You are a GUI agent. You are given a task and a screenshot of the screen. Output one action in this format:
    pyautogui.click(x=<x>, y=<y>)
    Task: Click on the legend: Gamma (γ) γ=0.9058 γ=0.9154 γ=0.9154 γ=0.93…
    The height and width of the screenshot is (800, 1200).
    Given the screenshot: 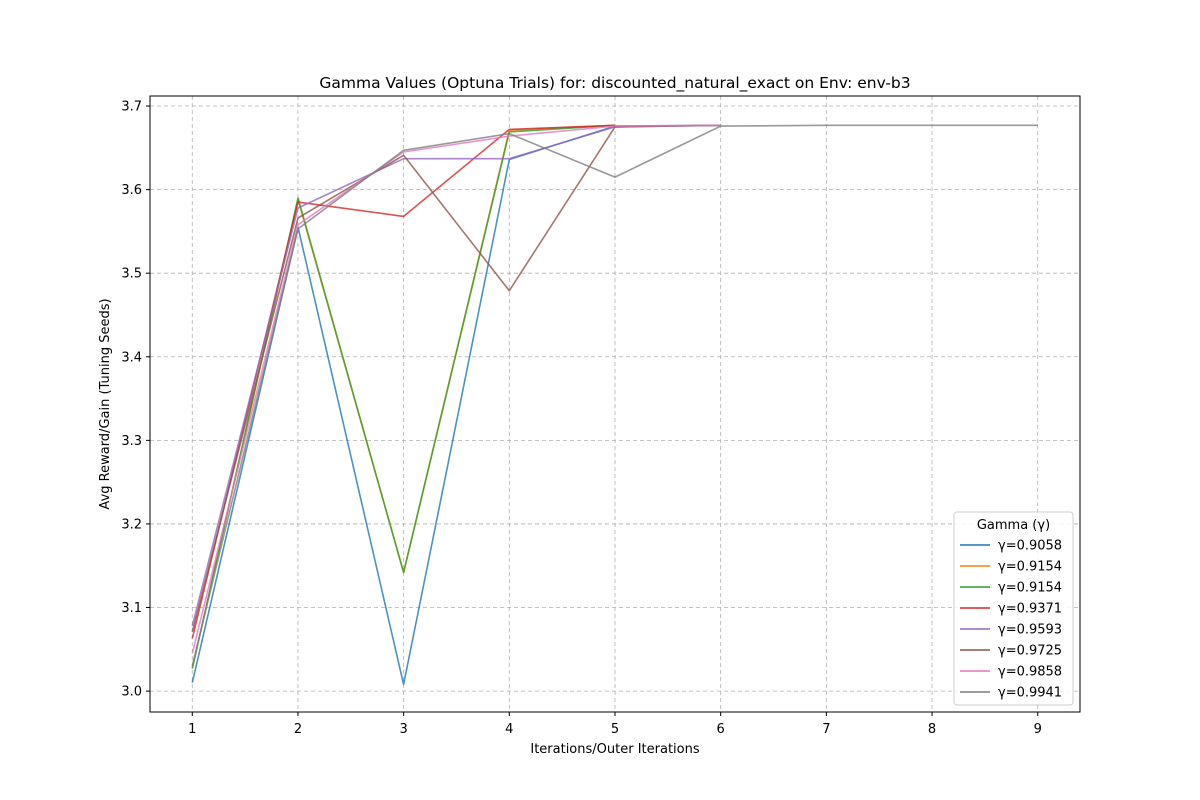 What is the action you would take?
    pyautogui.click(x=1013, y=608)
    